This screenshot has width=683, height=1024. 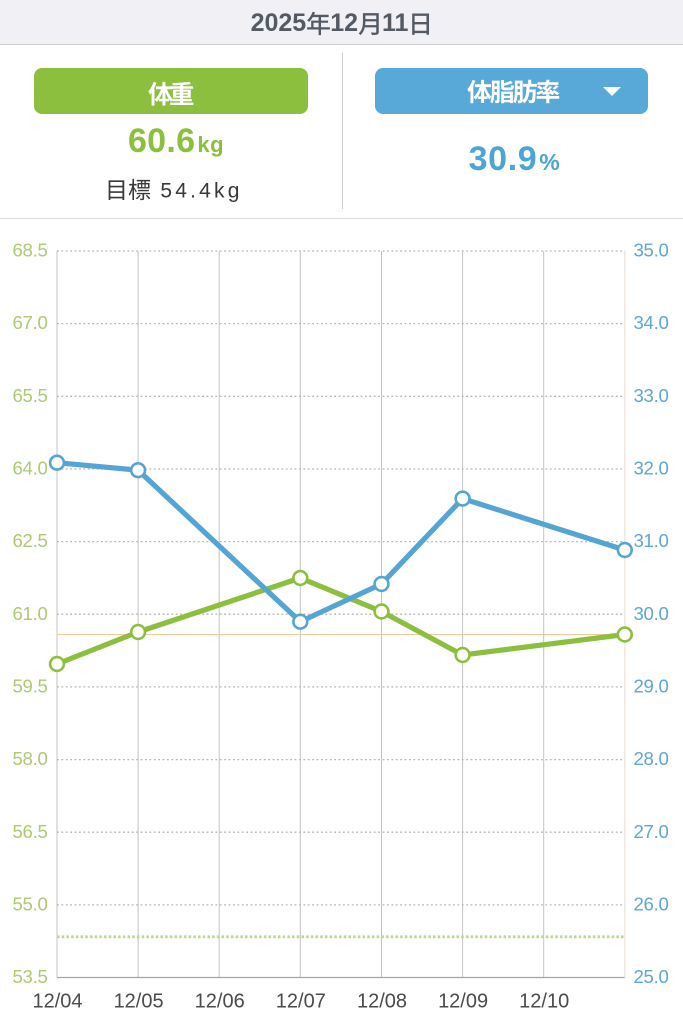 What do you see at coordinates (463, 1002) in the screenshot?
I see `svg-text: 12/09` at bounding box center [463, 1002].